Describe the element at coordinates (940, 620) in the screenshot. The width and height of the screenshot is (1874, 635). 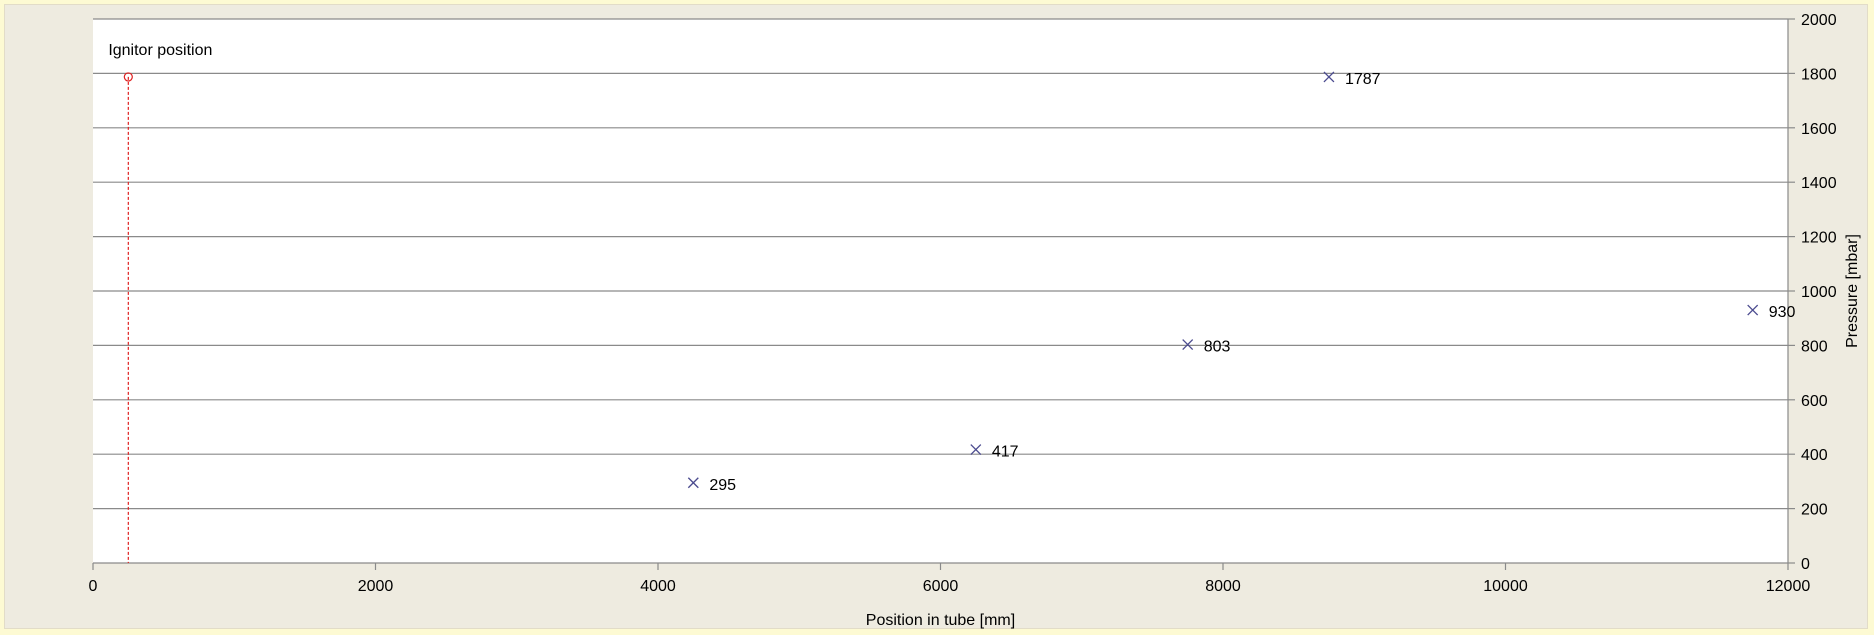
I see `x-axis-title: Position in tube [mm]` at that location.